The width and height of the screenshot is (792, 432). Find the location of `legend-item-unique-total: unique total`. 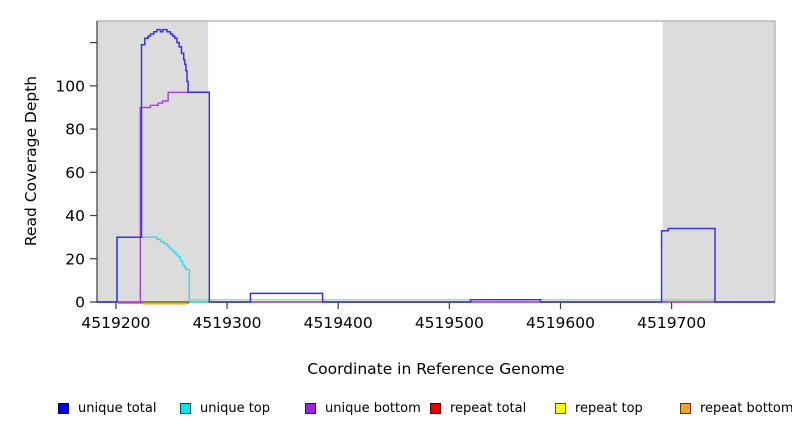

legend-item-unique-total: unique total is located at coordinates (107, 408).